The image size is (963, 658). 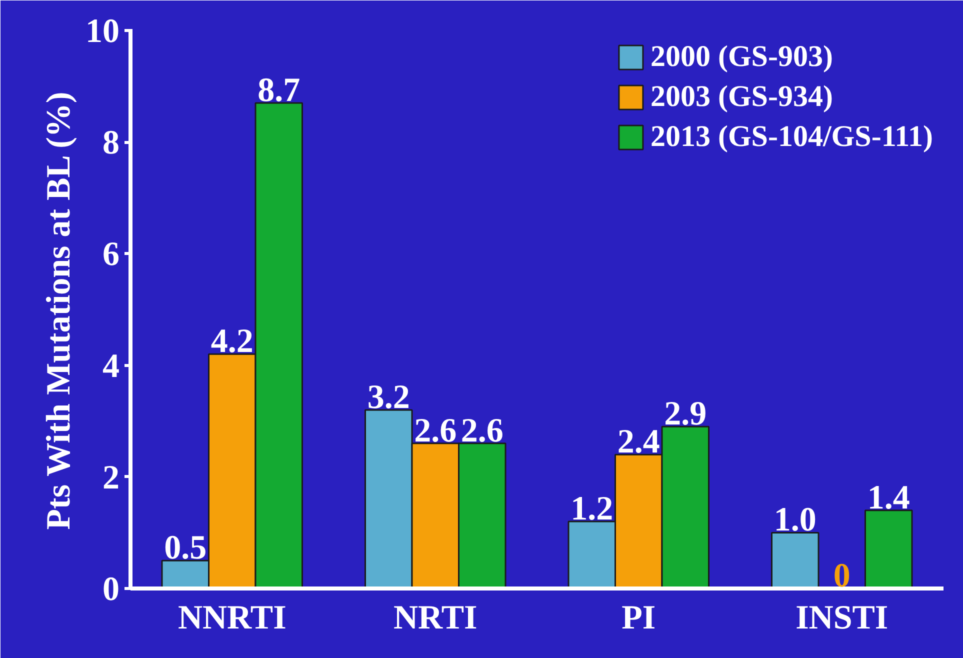 What do you see at coordinates (111, 255) in the screenshot?
I see `y-tick-label: 6` at bounding box center [111, 255].